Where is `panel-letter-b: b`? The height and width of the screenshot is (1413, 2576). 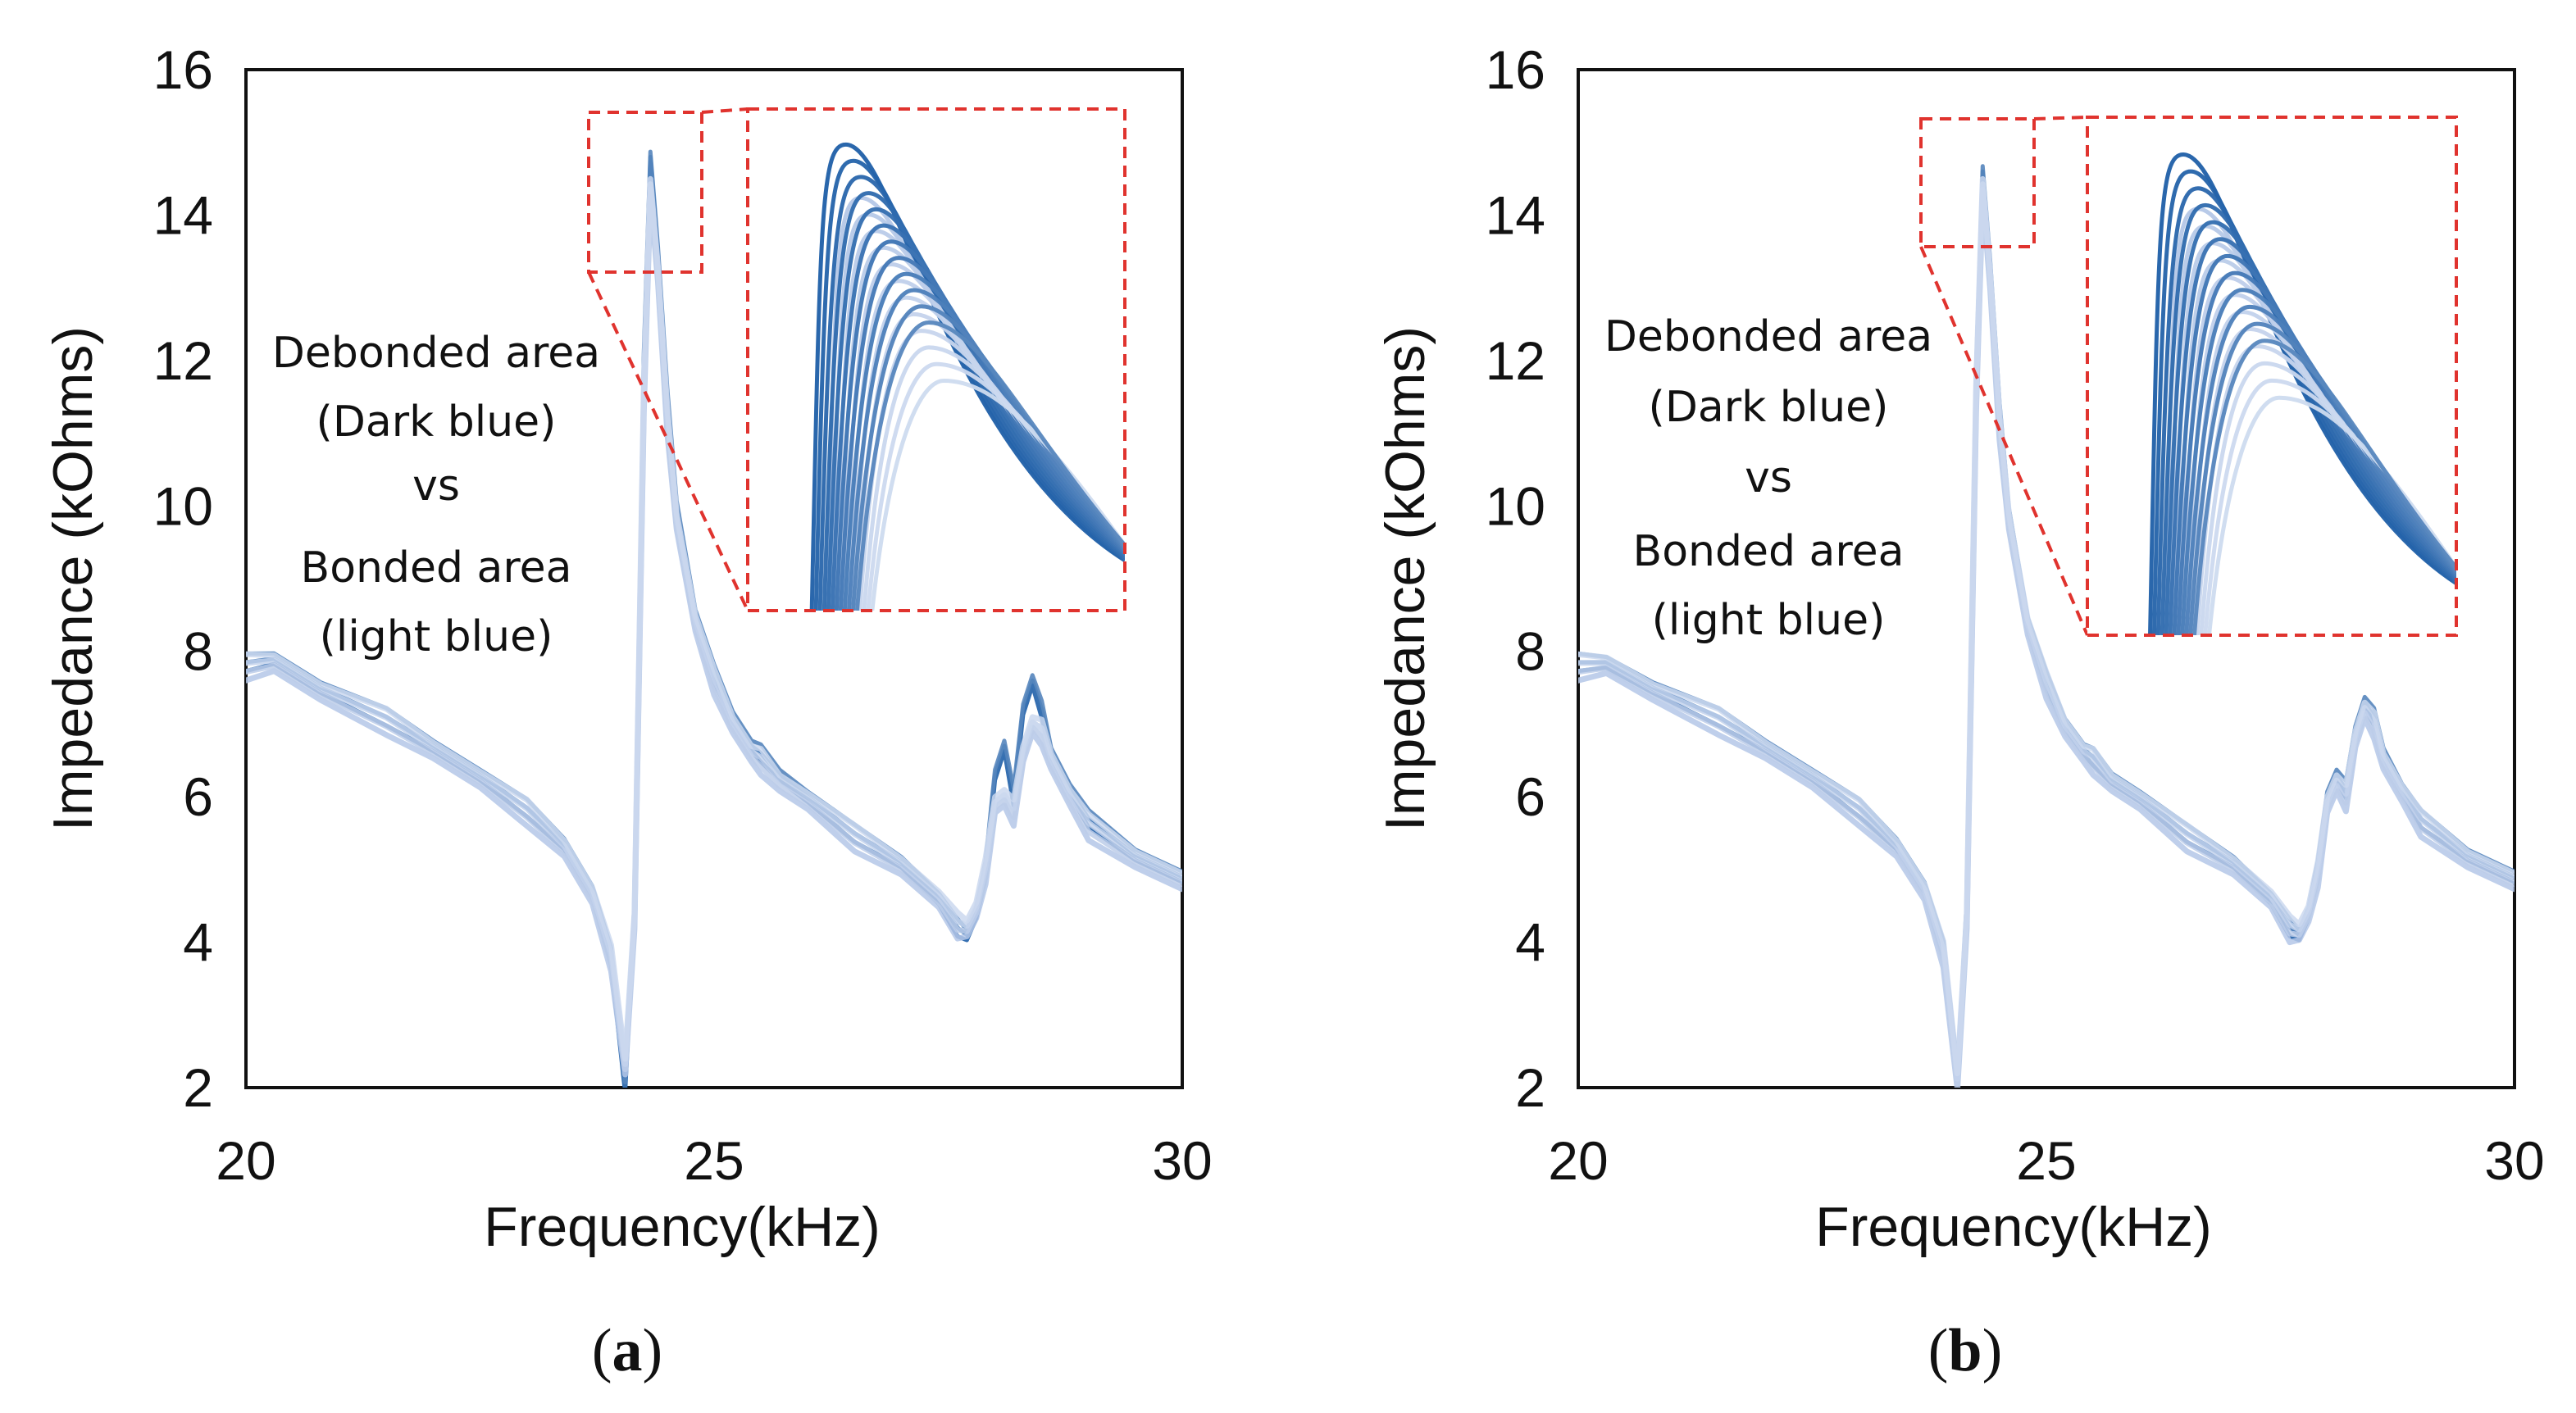
panel-letter-b: b is located at coordinates (1965, 1350).